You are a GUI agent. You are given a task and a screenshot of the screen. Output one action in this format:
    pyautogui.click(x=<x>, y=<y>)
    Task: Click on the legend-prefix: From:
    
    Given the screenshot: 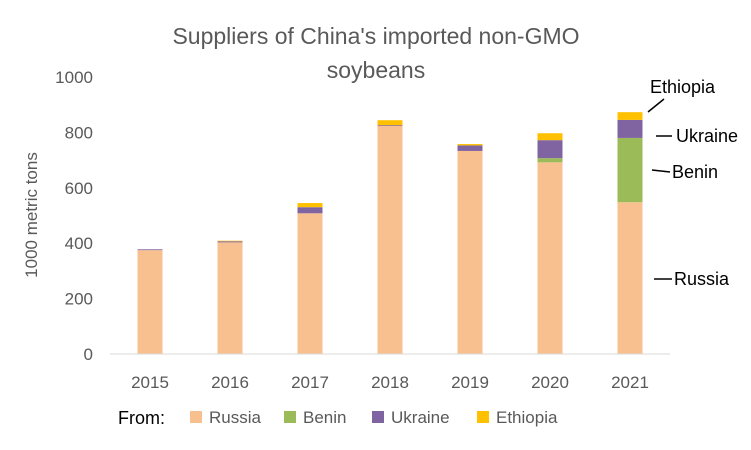 What is the action you would take?
    pyautogui.click(x=141, y=418)
    